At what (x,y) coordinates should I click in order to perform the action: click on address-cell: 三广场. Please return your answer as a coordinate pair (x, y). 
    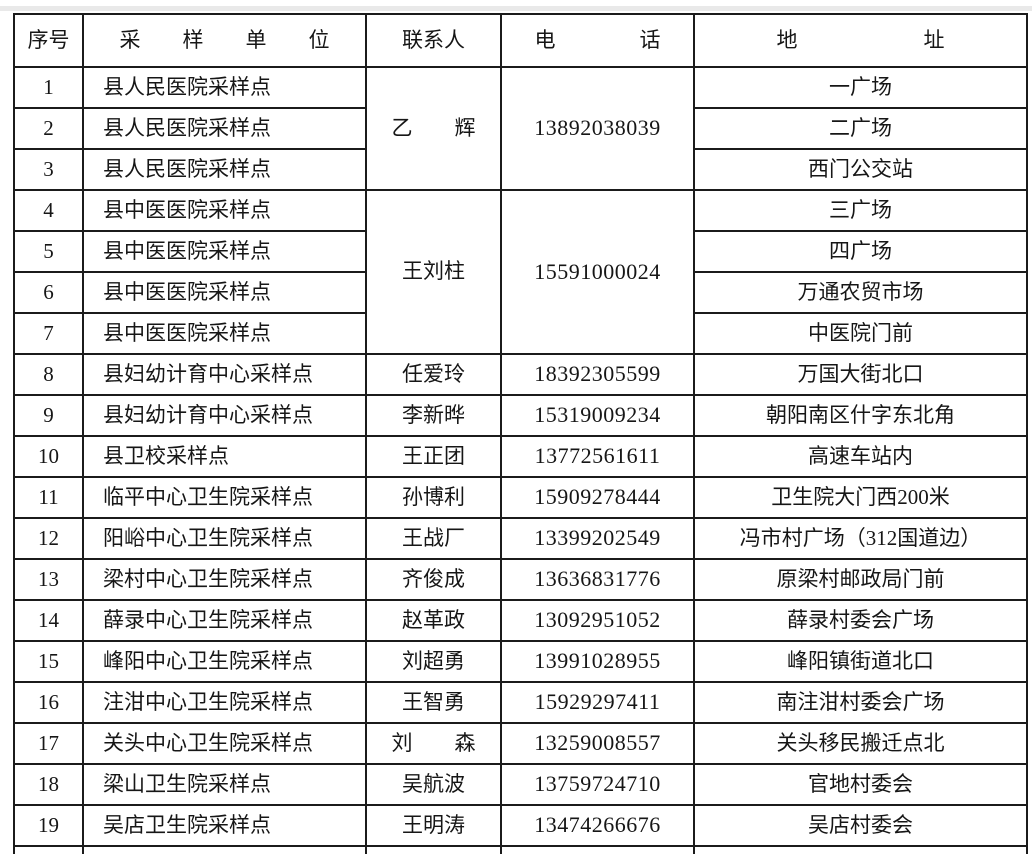
    Looking at the image, I should click on (860, 210).